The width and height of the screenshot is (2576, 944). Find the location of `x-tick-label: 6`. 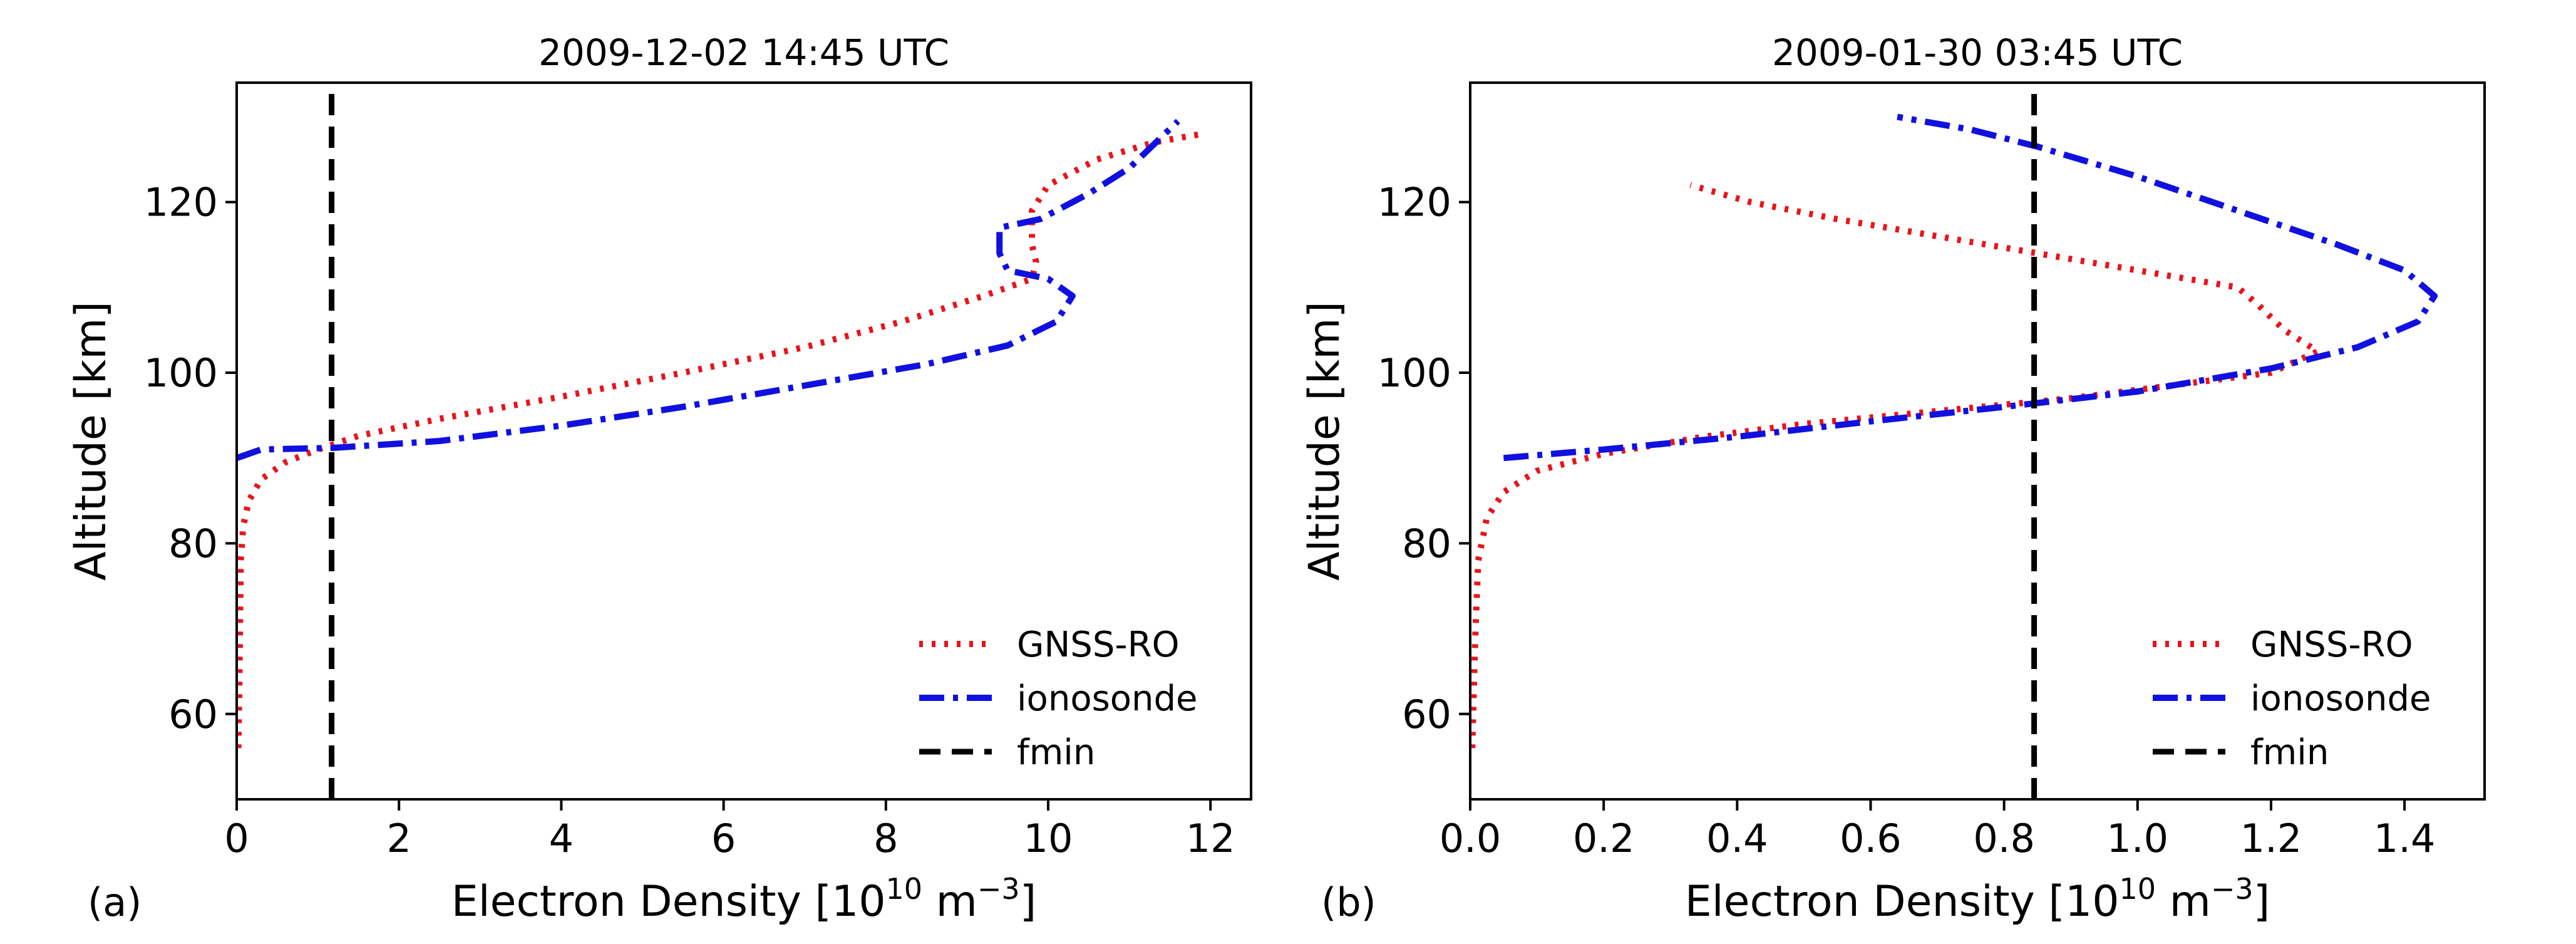

x-tick-label: 6 is located at coordinates (723, 838).